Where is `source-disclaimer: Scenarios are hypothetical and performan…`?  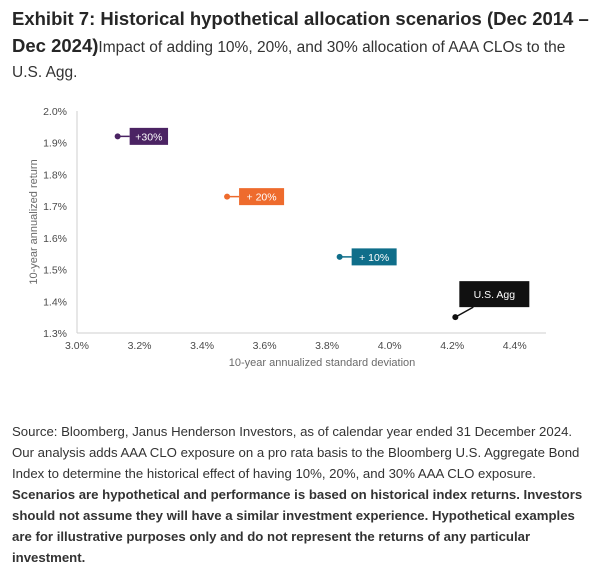
source-disclaimer: Scenarios are hypothetical and performan… is located at coordinates (297, 526).